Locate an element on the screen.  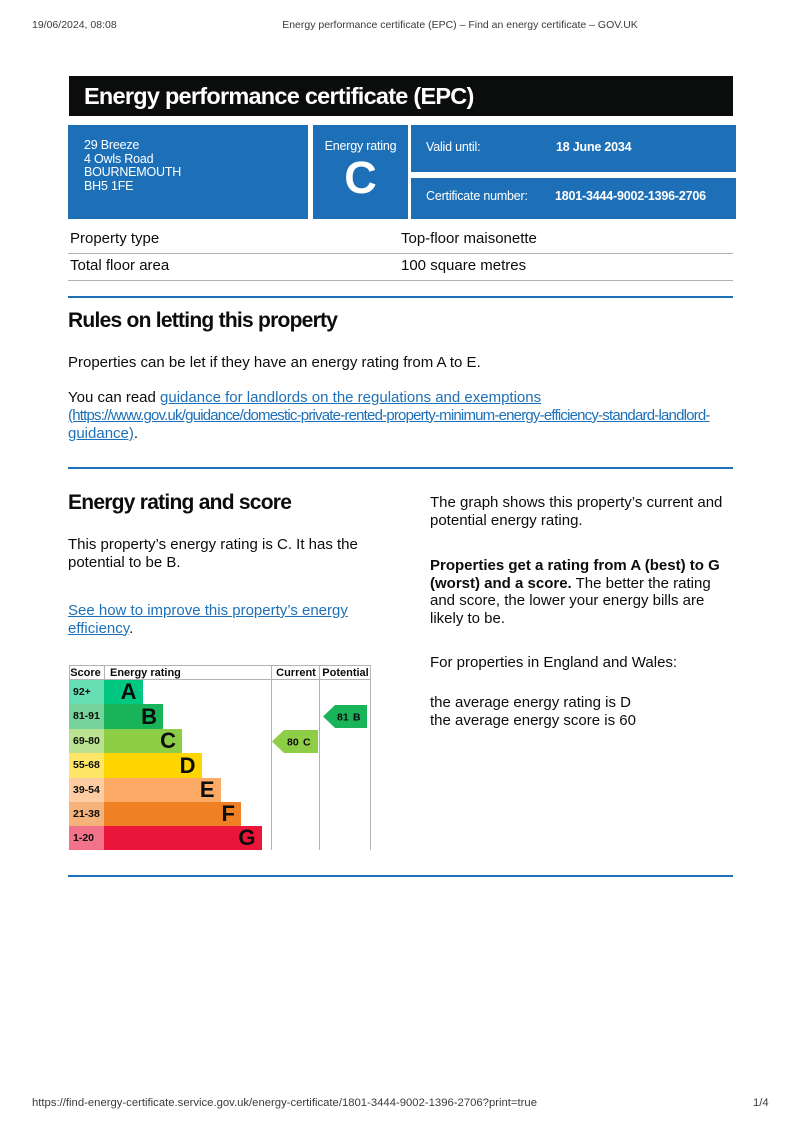
svg-text: 81 is located at coordinates (343, 718).